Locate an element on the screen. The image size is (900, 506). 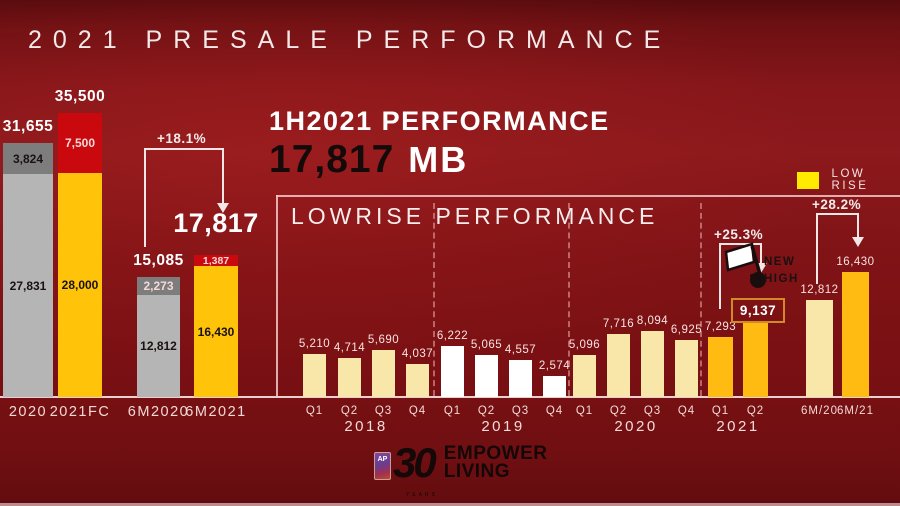
segment-top-6M2020: 2,273 is located at coordinates (158, 286).